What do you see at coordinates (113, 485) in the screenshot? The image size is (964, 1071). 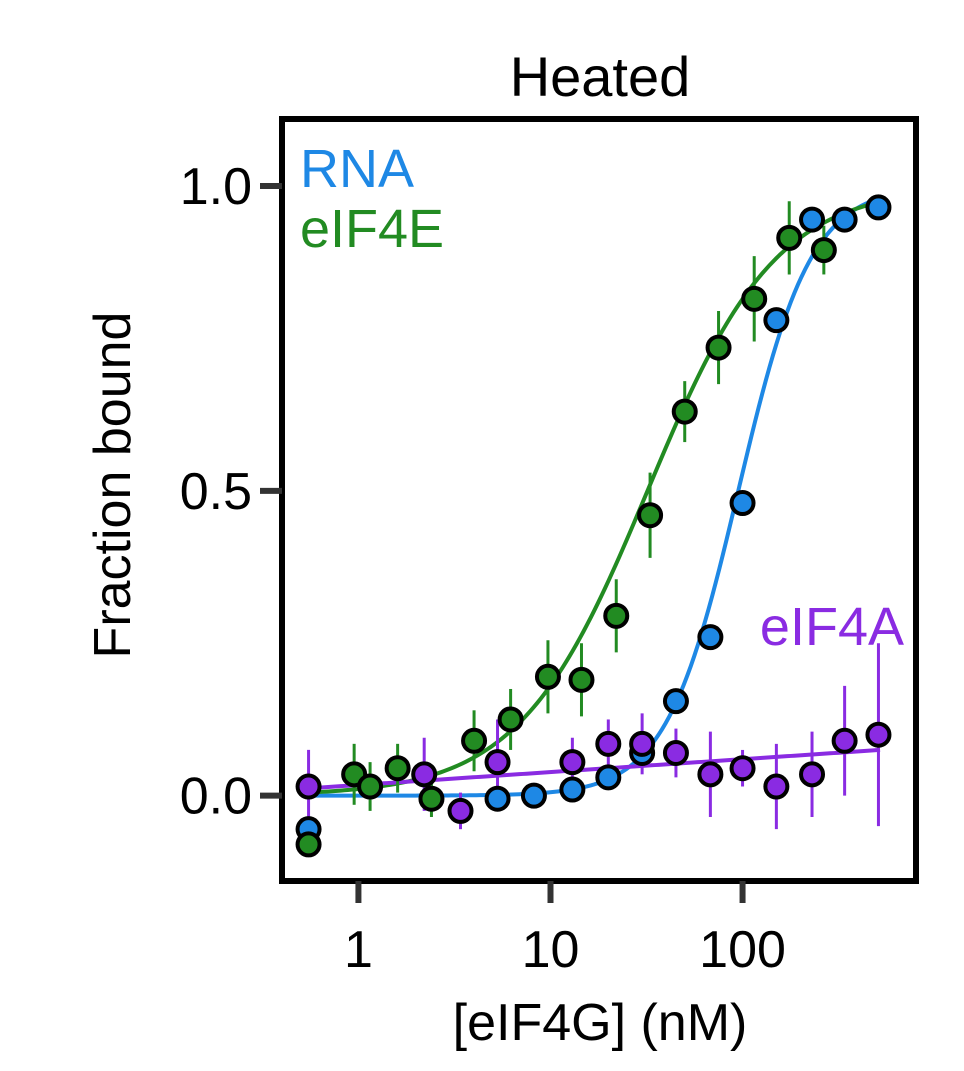 I see `y-axis-label: Fraction bound` at bounding box center [113, 485].